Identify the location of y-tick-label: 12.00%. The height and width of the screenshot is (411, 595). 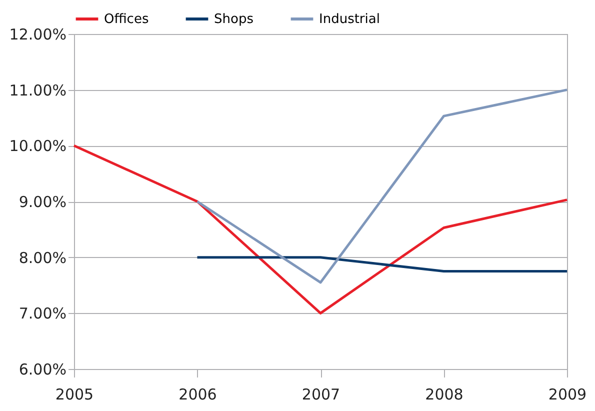
(37, 35).